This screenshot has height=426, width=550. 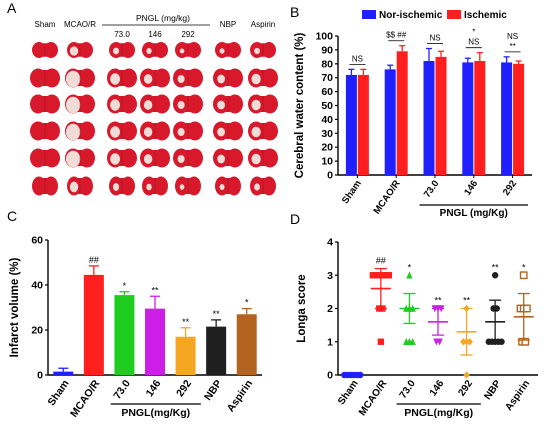 I want to click on y-tick-label: 80, so click(x=327, y=64).